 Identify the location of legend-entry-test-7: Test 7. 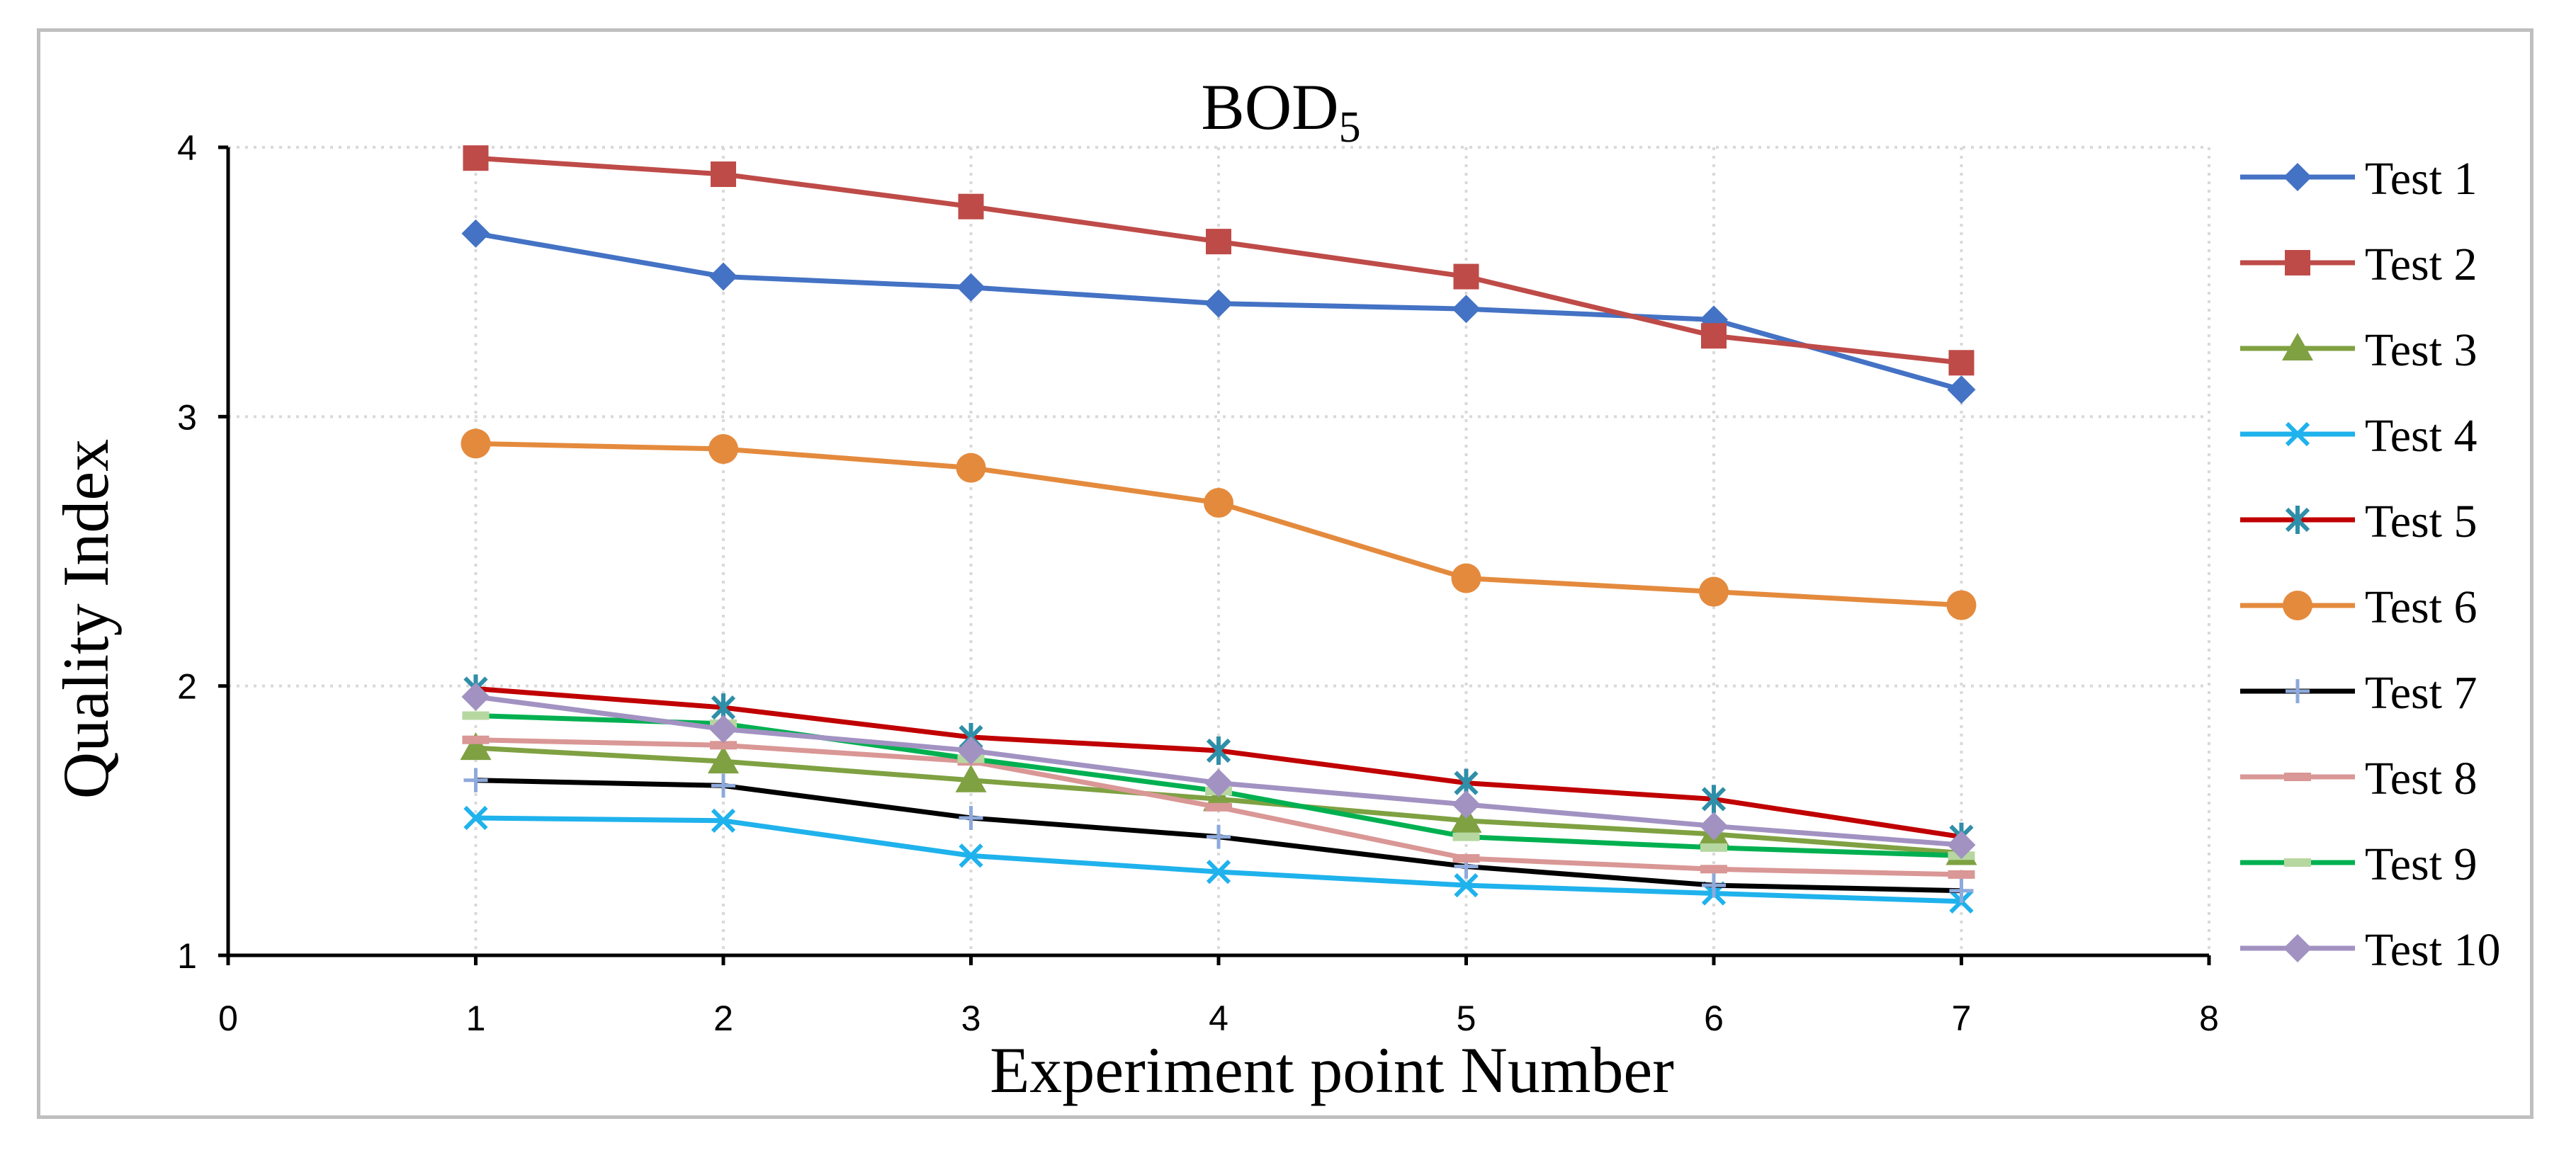
(2359, 693).